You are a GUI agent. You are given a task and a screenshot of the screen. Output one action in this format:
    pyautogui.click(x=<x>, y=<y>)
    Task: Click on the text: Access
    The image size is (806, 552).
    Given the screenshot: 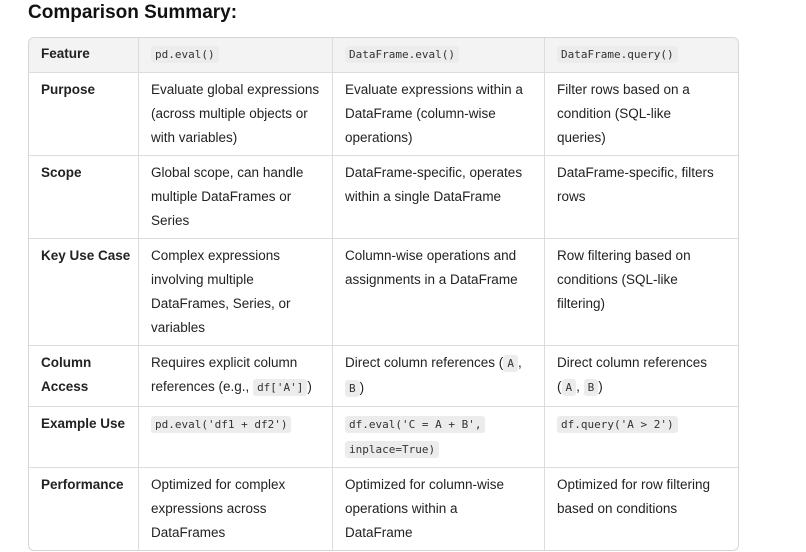 What is the action you would take?
    pyautogui.click(x=65, y=386)
    